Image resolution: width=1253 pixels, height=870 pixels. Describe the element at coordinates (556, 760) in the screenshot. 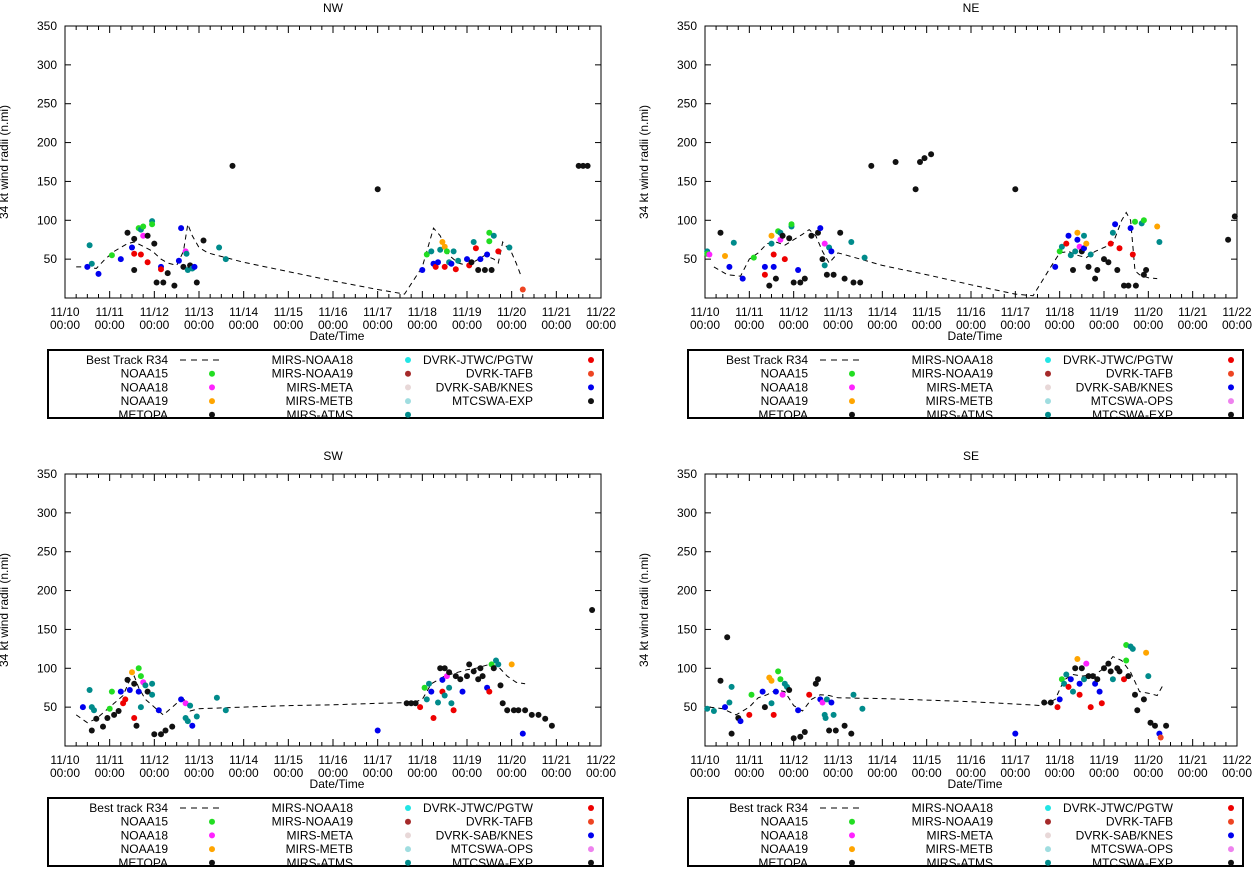

I see `x-tick-date-label: 11/21` at that location.